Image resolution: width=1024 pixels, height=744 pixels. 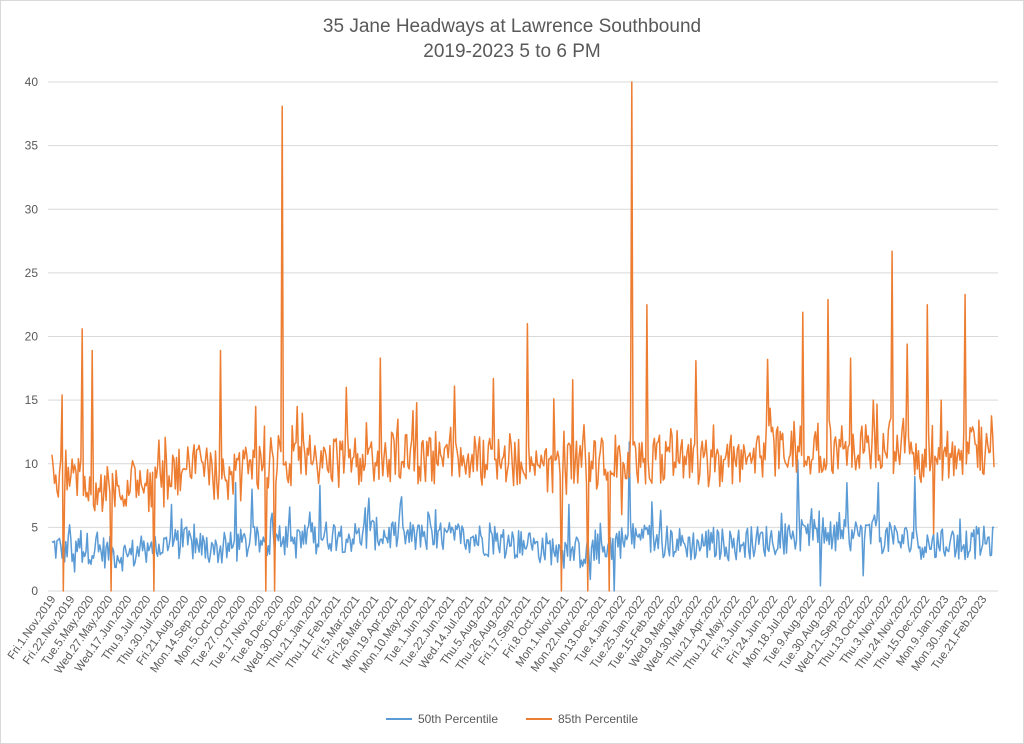 I want to click on legend-label-85th: 85th Percentile, so click(x=598, y=719).